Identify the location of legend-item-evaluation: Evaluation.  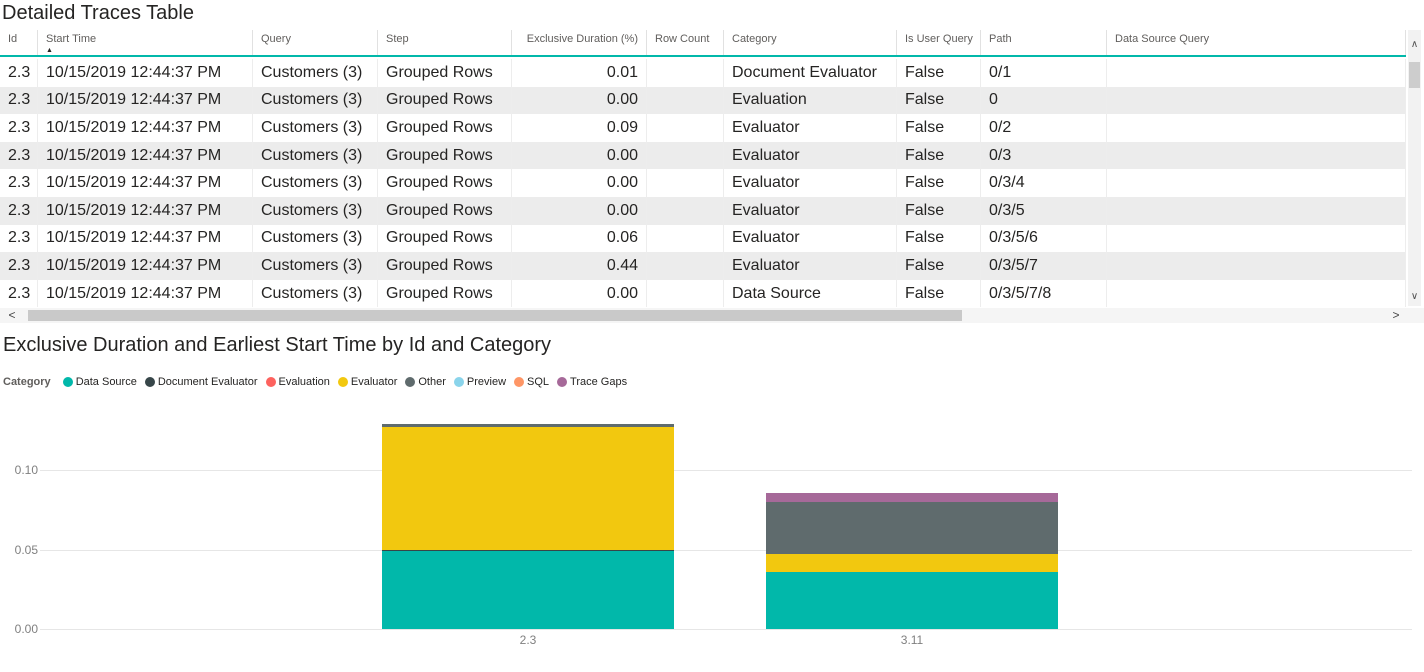
(297, 382).